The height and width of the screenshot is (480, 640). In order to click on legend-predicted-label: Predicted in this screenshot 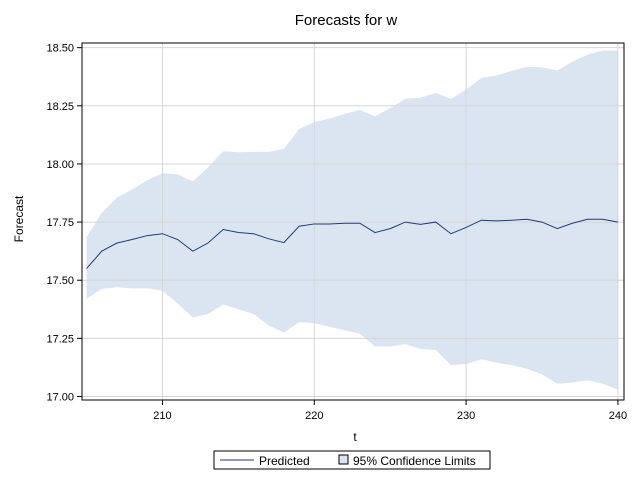, I will do `click(284, 461)`.